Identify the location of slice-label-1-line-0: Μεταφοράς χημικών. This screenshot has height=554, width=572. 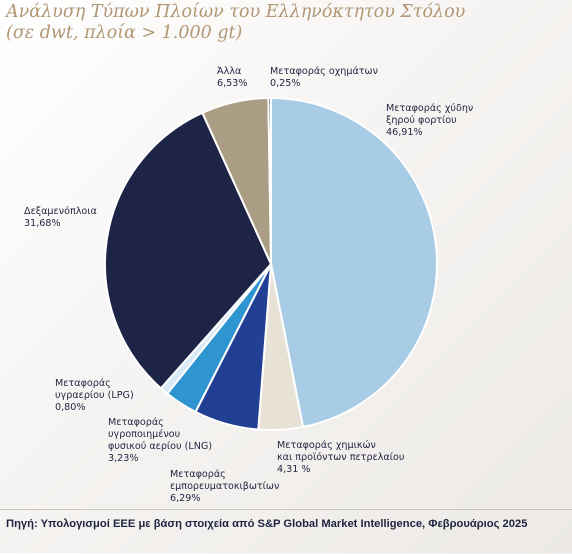
(326, 445).